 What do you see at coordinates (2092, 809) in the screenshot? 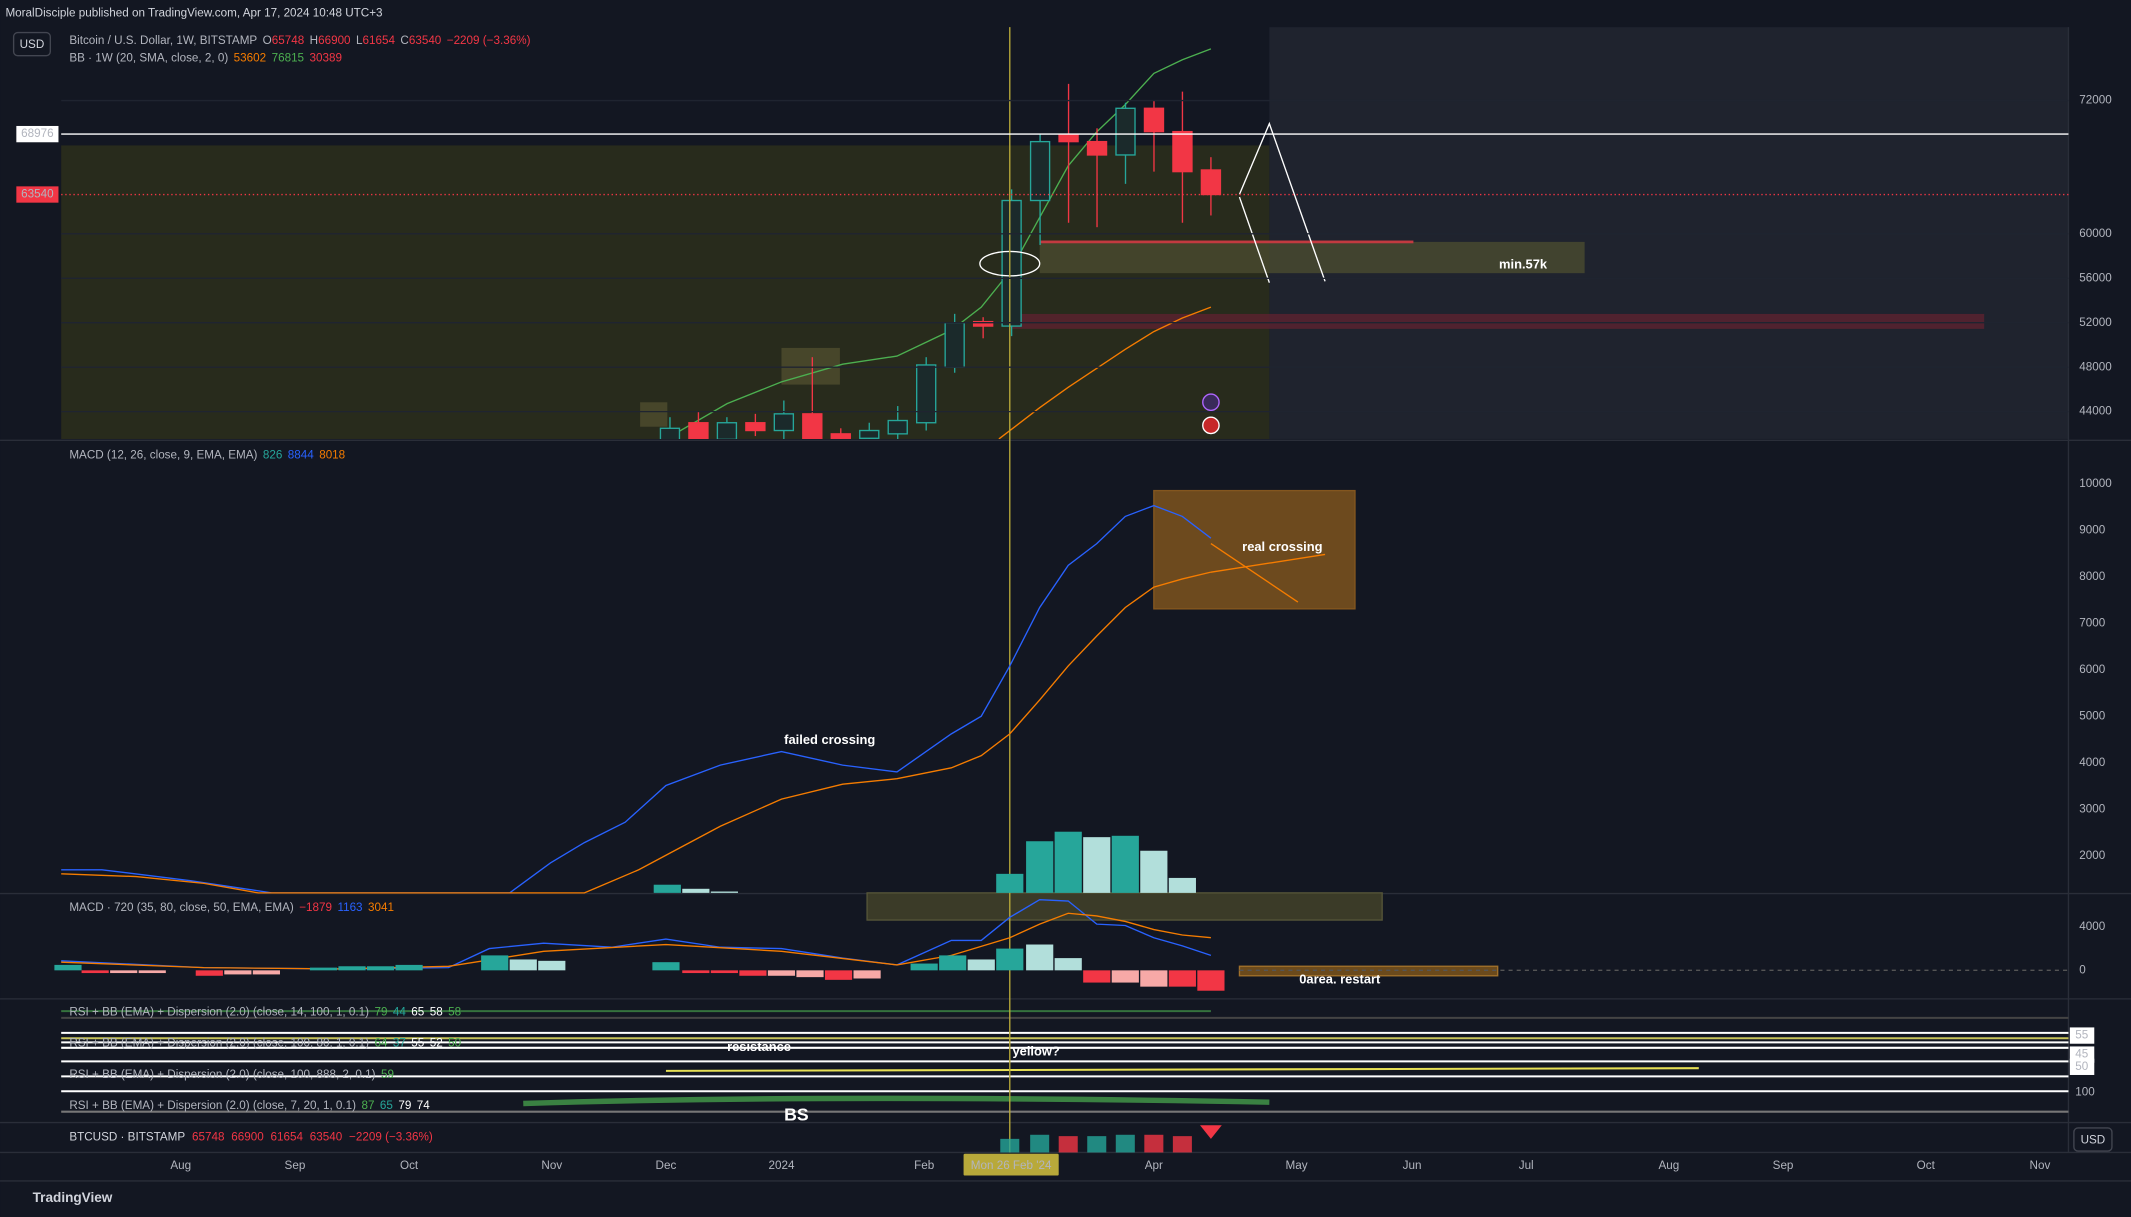
I see `y-tick-label: 3000` at bounding box center [2092, 809].